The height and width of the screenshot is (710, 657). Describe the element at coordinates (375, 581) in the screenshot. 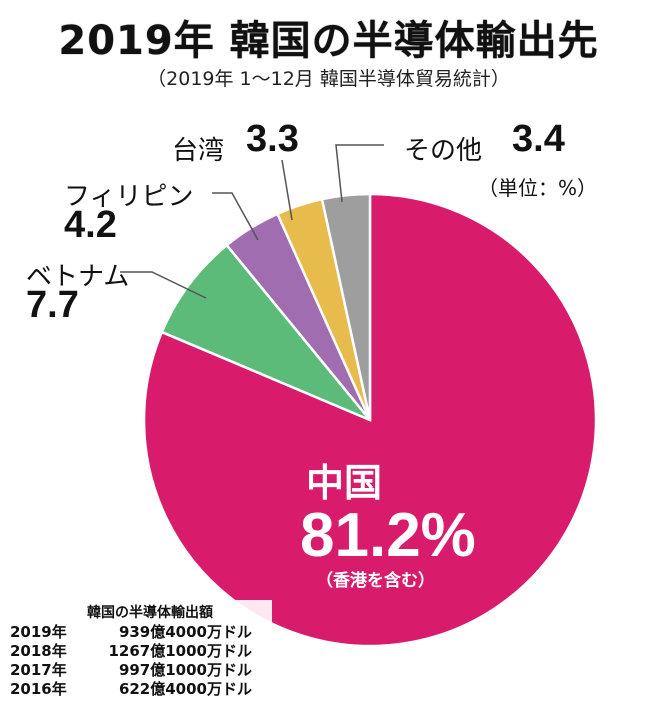

I see `note-china: （香港を含む）` at that location.